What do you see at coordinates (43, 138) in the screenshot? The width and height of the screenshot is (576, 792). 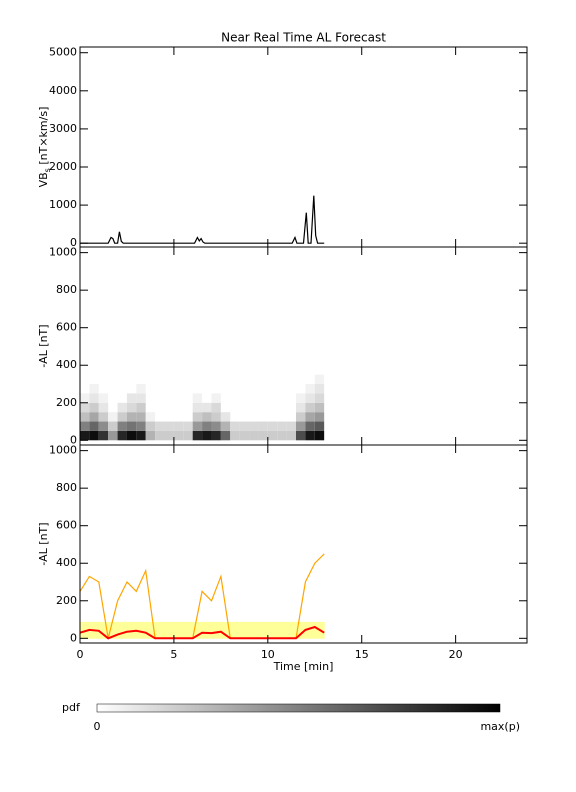 I see `y-axis-label-part: [nT×km/s]` at bounding box center [43, 138].